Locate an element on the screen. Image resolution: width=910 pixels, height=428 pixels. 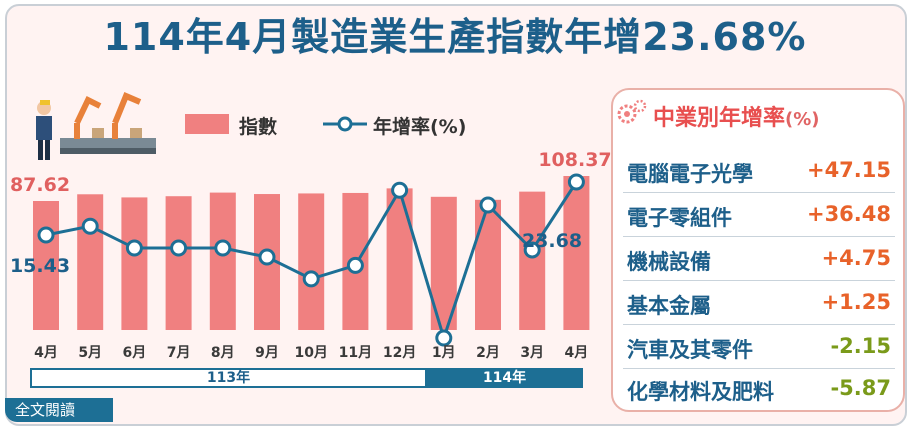
industry-value: -2.15 is located at coordinates (860, 346).